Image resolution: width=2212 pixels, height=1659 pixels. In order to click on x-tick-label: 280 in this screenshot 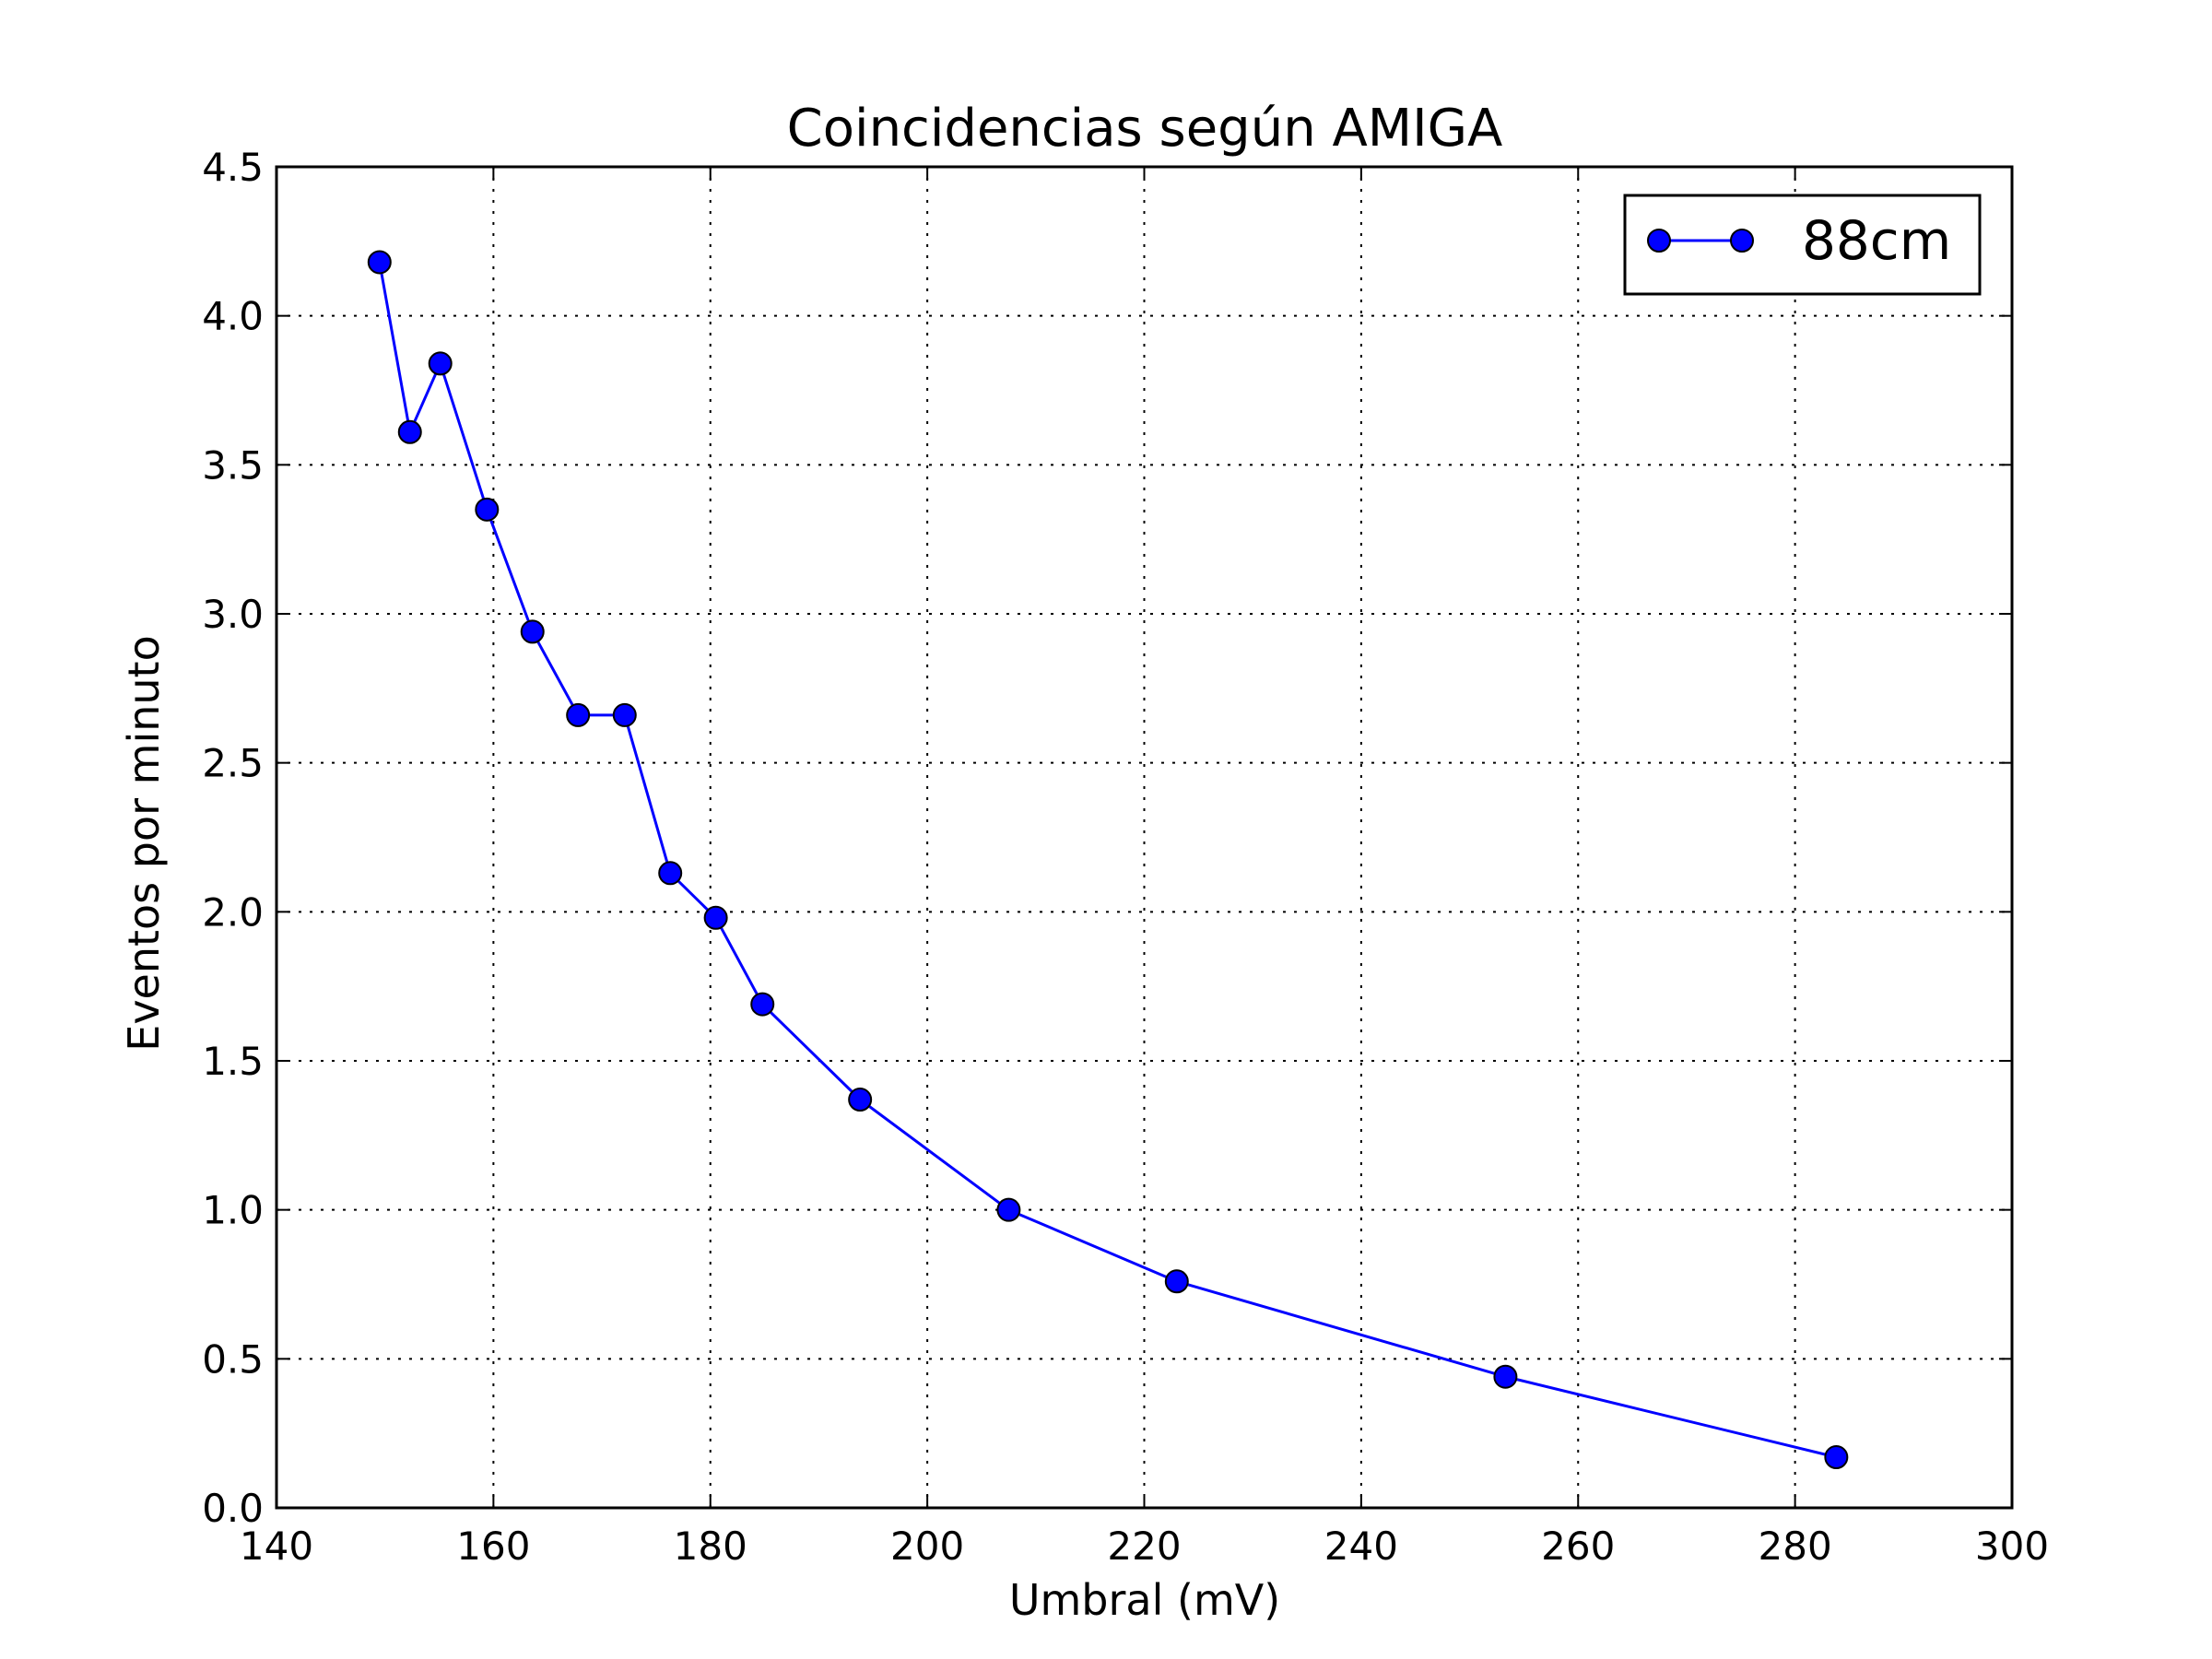, I will do `click(1795, 1546)`.